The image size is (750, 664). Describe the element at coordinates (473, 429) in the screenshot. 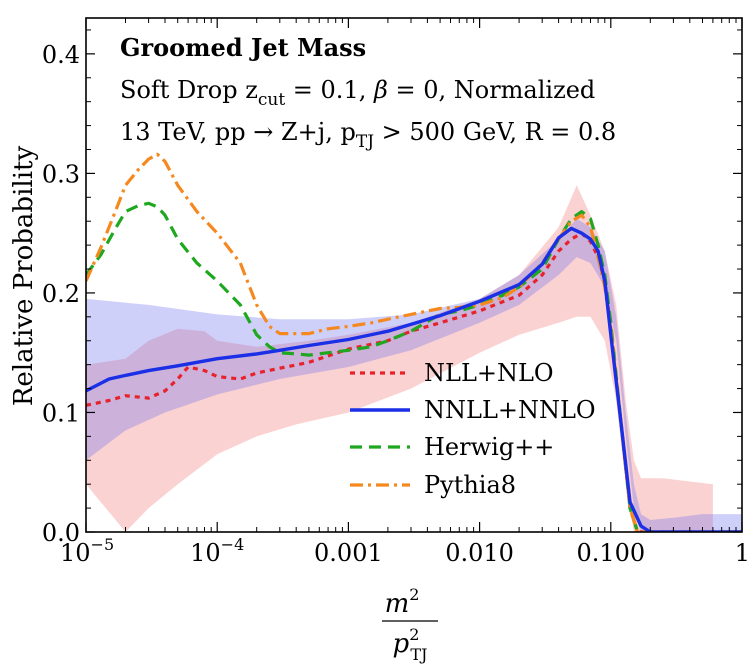

I see `legend: NLL+NLO NNLL+NNLO Herwig++ Pythia8` at that location.